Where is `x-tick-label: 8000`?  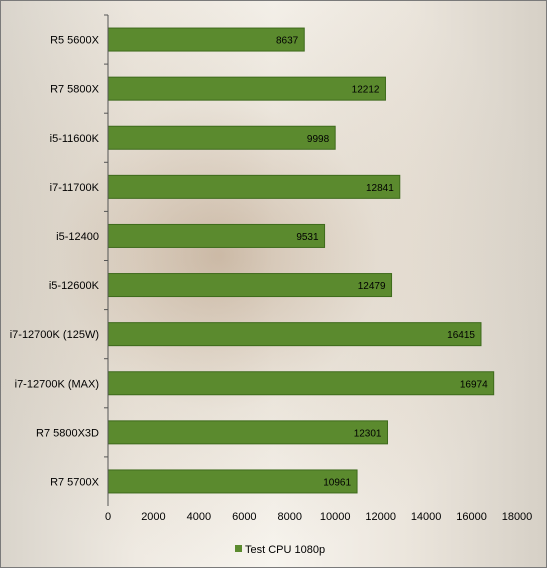 x-tick-label: 8000 is located at coordinates (290, 517).